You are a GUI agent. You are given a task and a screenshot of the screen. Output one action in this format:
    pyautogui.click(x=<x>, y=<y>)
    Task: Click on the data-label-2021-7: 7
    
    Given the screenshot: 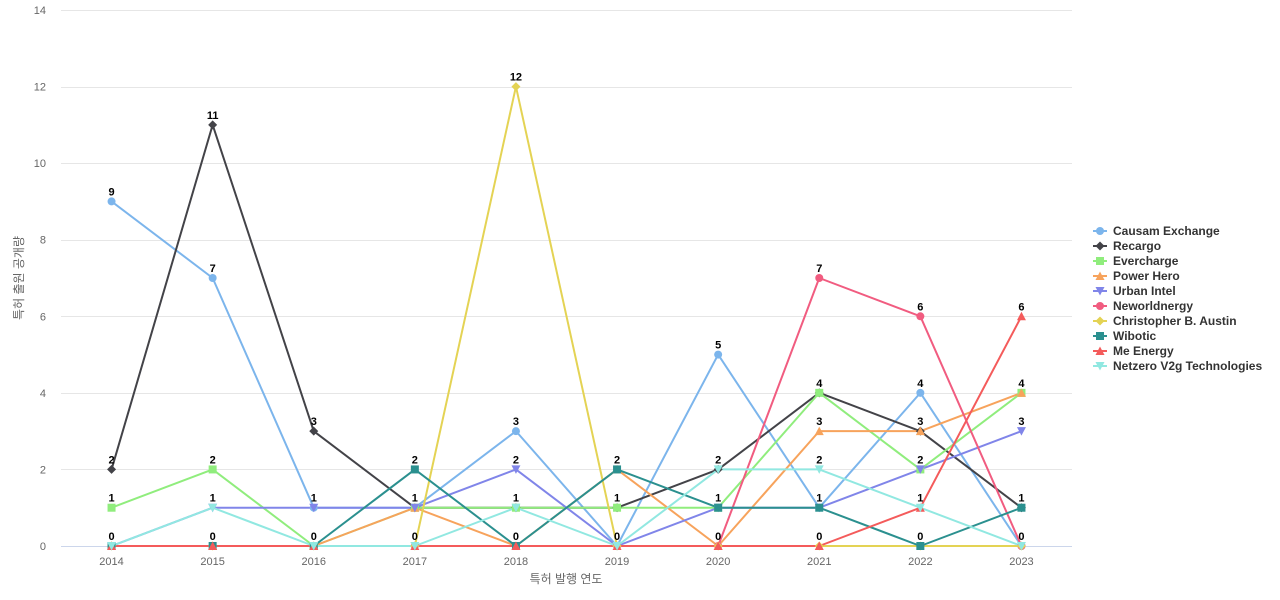 What is the action you would take?
    pyautogui.click(x=819, y=269)
    